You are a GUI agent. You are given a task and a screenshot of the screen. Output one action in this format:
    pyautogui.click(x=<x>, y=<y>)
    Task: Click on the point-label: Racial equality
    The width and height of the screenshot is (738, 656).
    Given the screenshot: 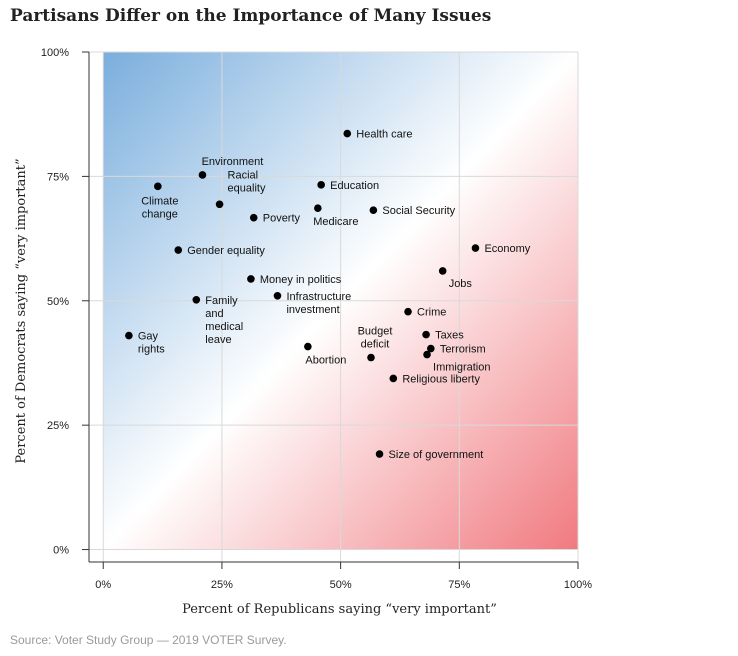 What is the action you would take?
    pyautogui.click(x=247, y=181)
    